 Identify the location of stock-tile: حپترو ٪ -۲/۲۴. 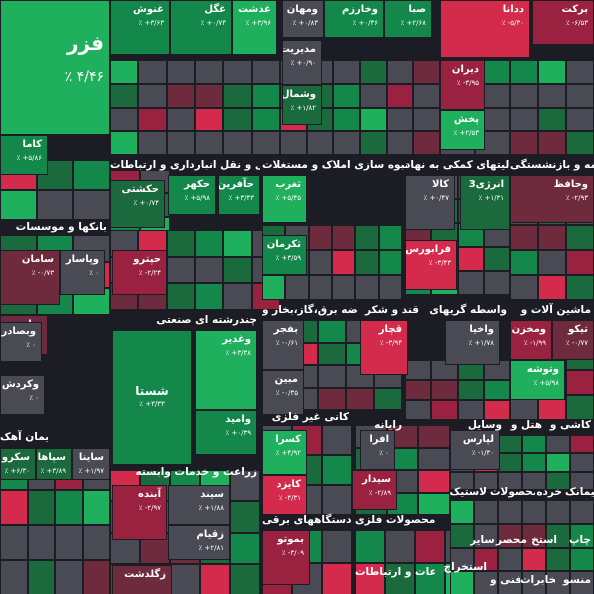
(139, 272).